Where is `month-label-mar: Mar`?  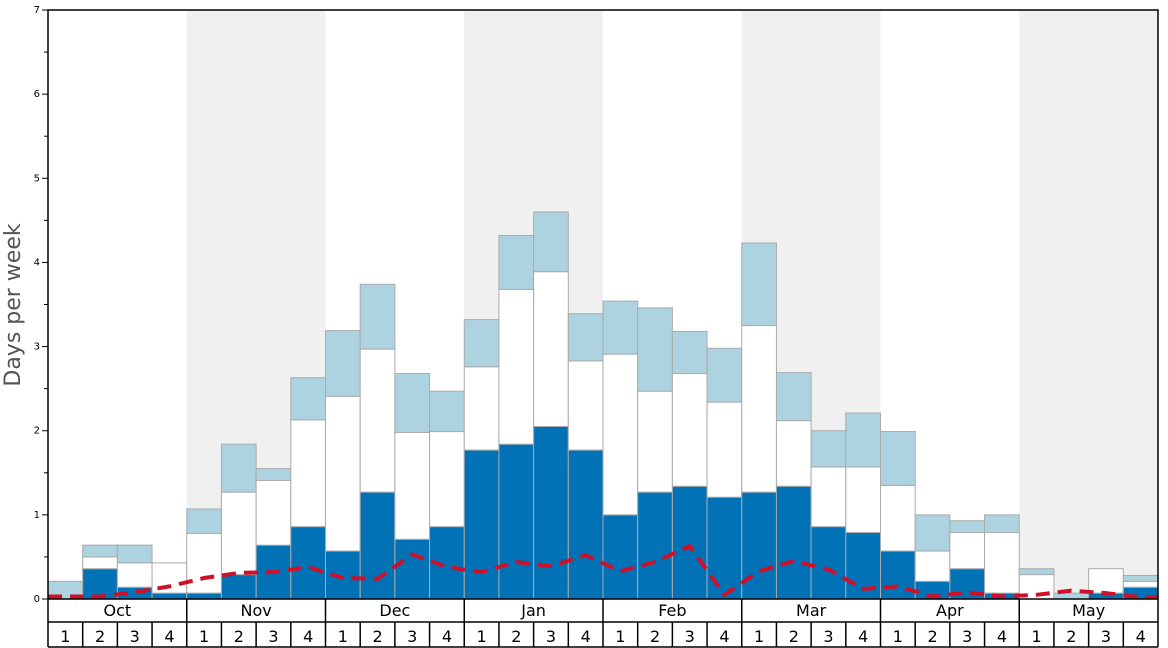
month-label-mar: Mar is located at coordinates (811, 610).